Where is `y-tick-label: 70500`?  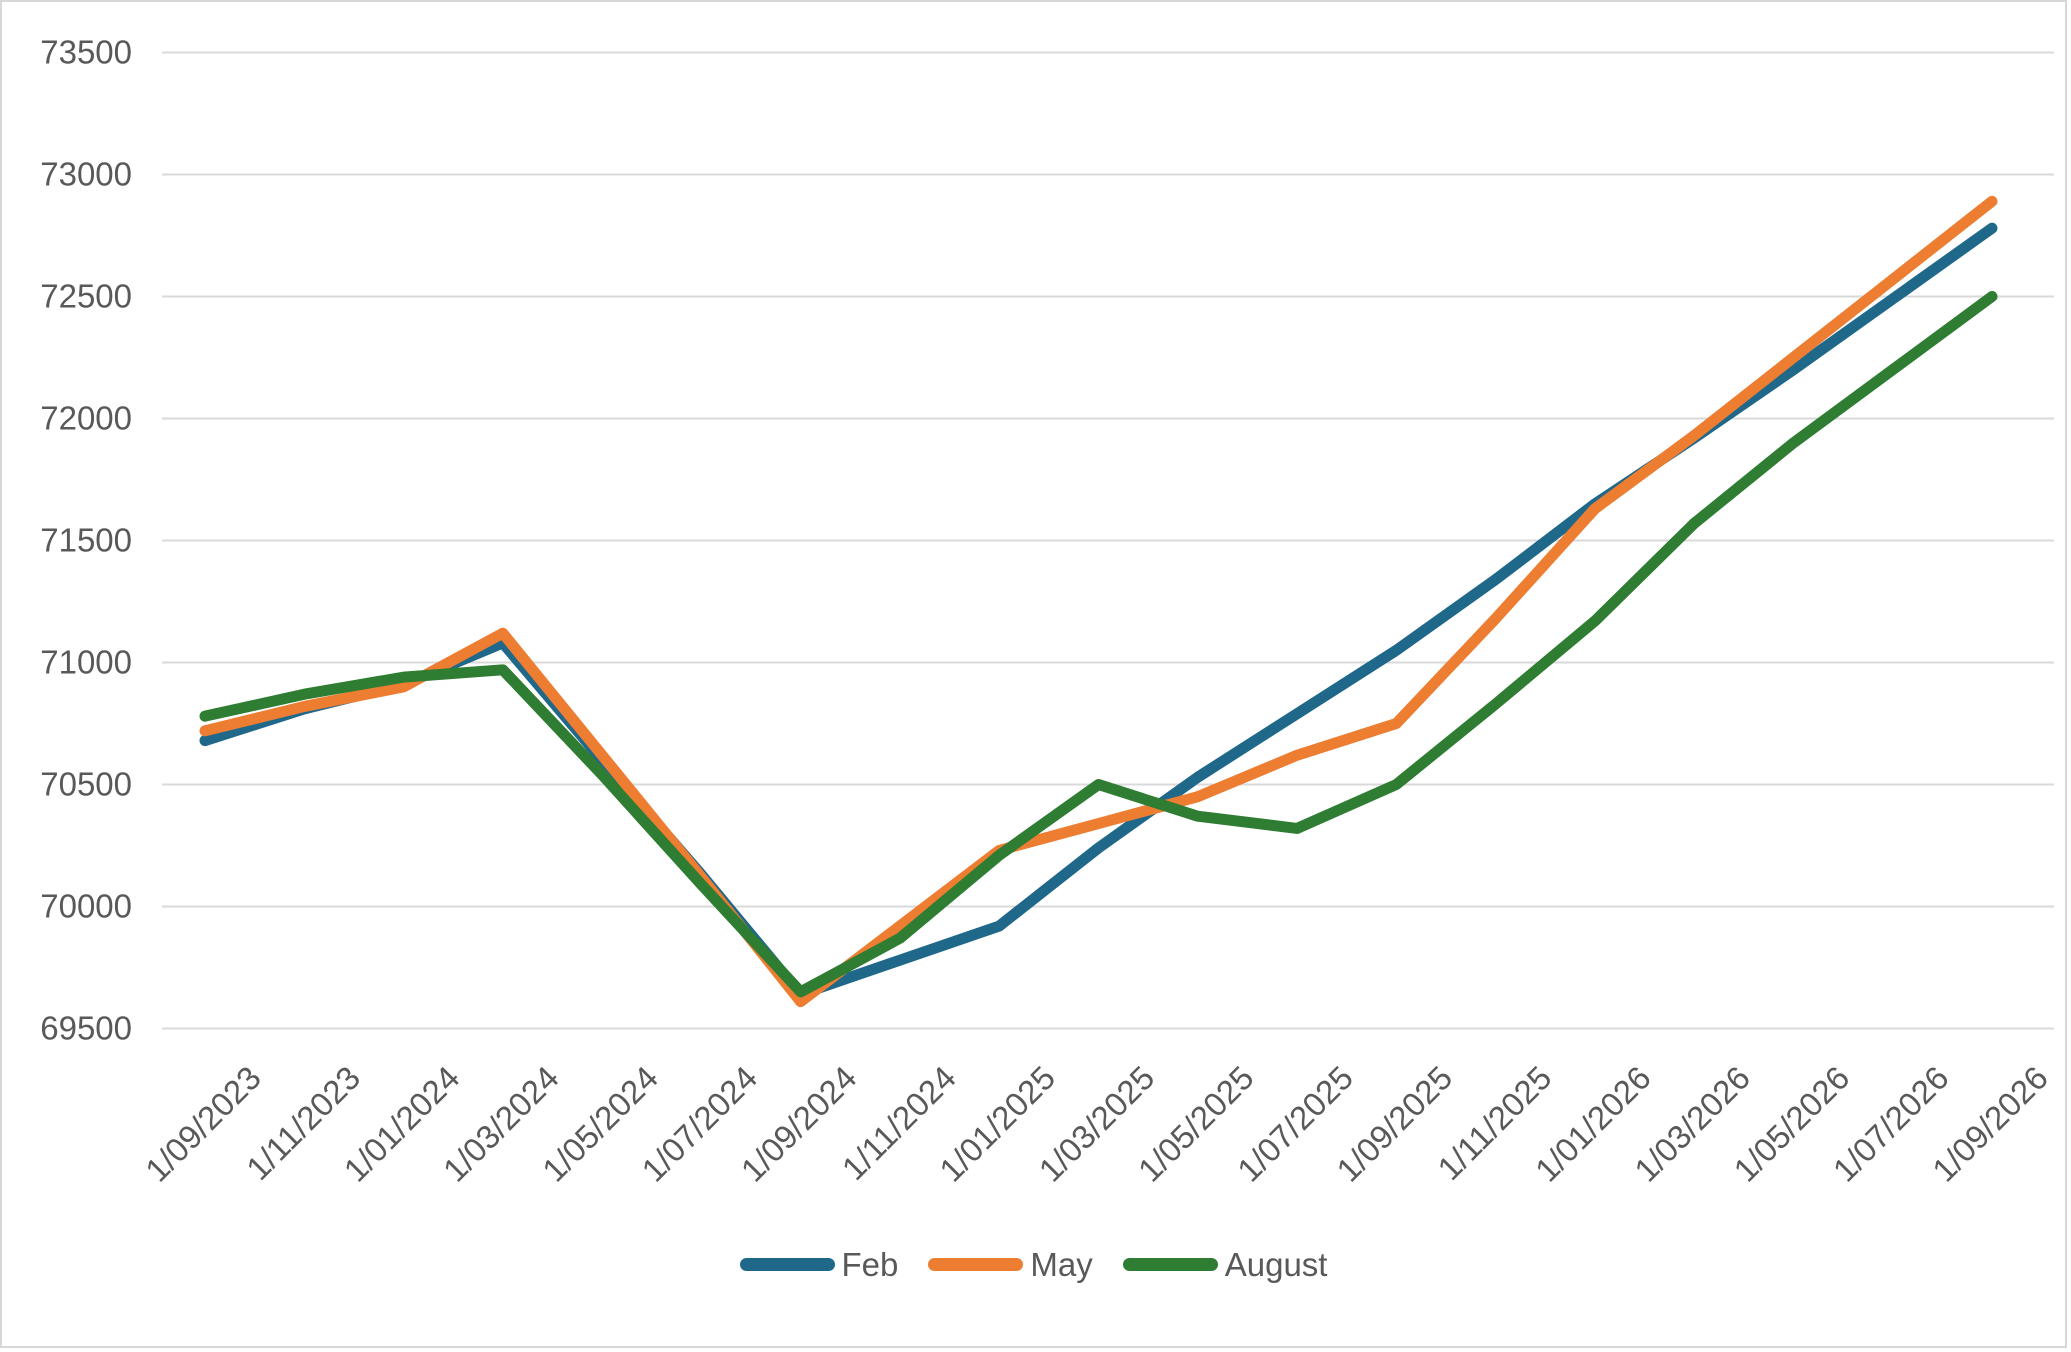
y-tick-label: 70500 is located at coordinates (86, 784).